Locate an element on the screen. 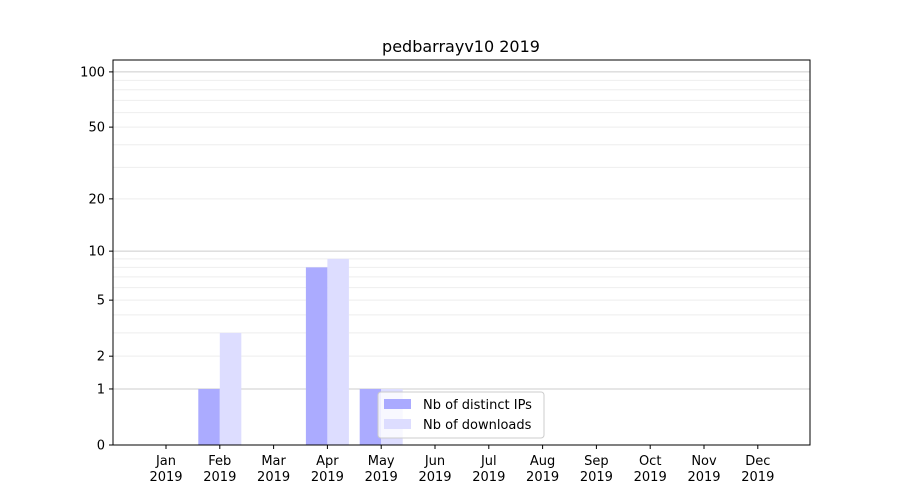 This screenshot has width=900, height=504. legend-label: Nb of distinct IPs is located at coordinates (477, 405).